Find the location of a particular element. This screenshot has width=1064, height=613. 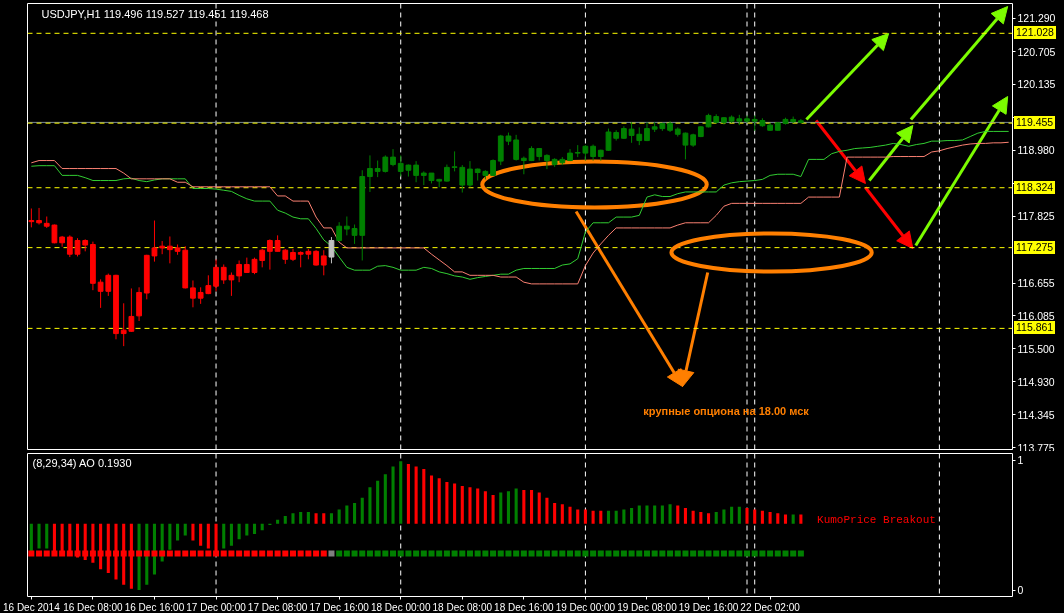

x-tick-label: 19 Dec 08:00 is located at coordinates (647, 607).